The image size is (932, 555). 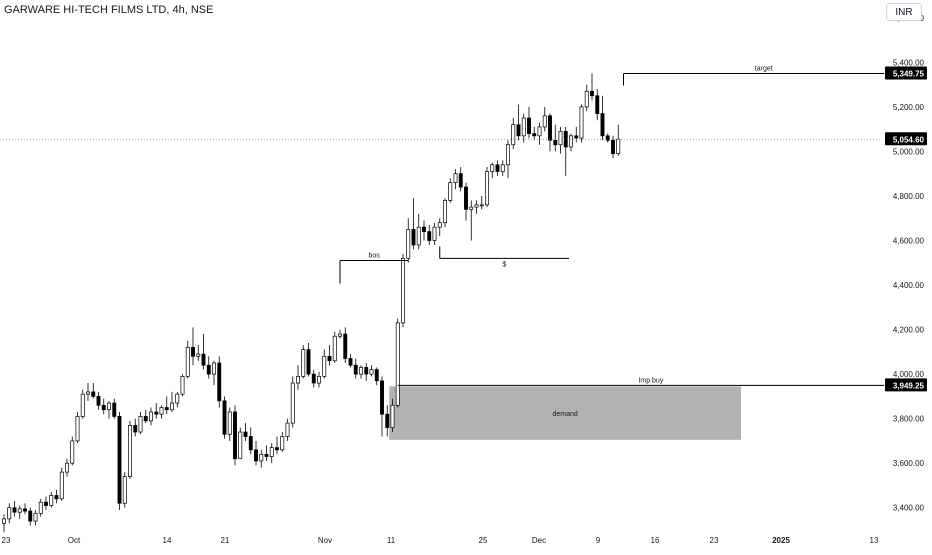 What do you see at coordinates (906, 73) in the screenshot?
I see `target-price-tag: 5,349.75` at bounding box center [906, 73].